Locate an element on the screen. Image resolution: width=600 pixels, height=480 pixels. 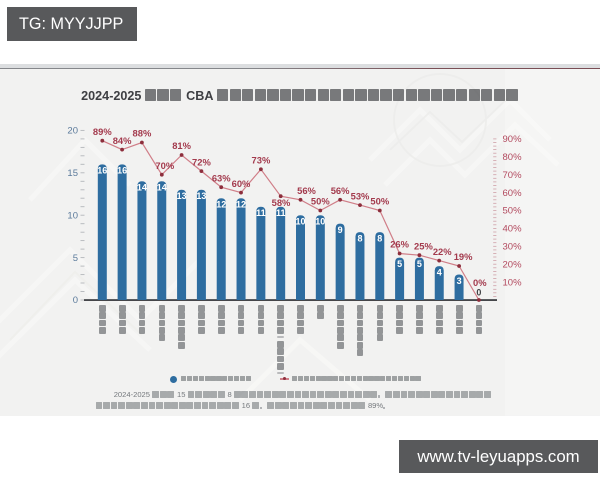
svg-text: 0% is located at coordinates (480, 282).